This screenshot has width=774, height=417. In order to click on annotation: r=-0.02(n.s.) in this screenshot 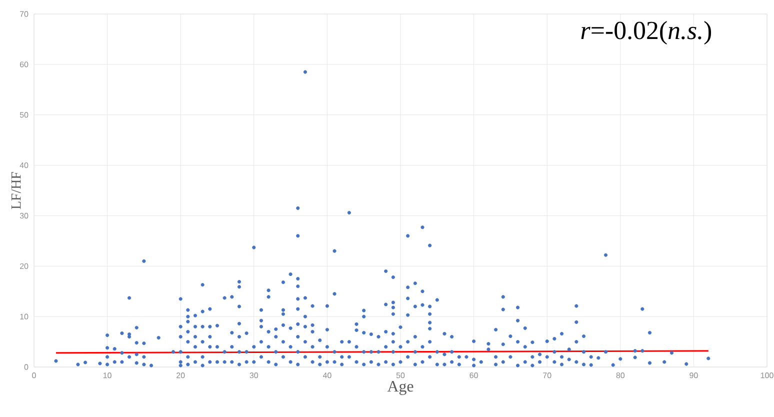, I will do `click(646, 33)`.